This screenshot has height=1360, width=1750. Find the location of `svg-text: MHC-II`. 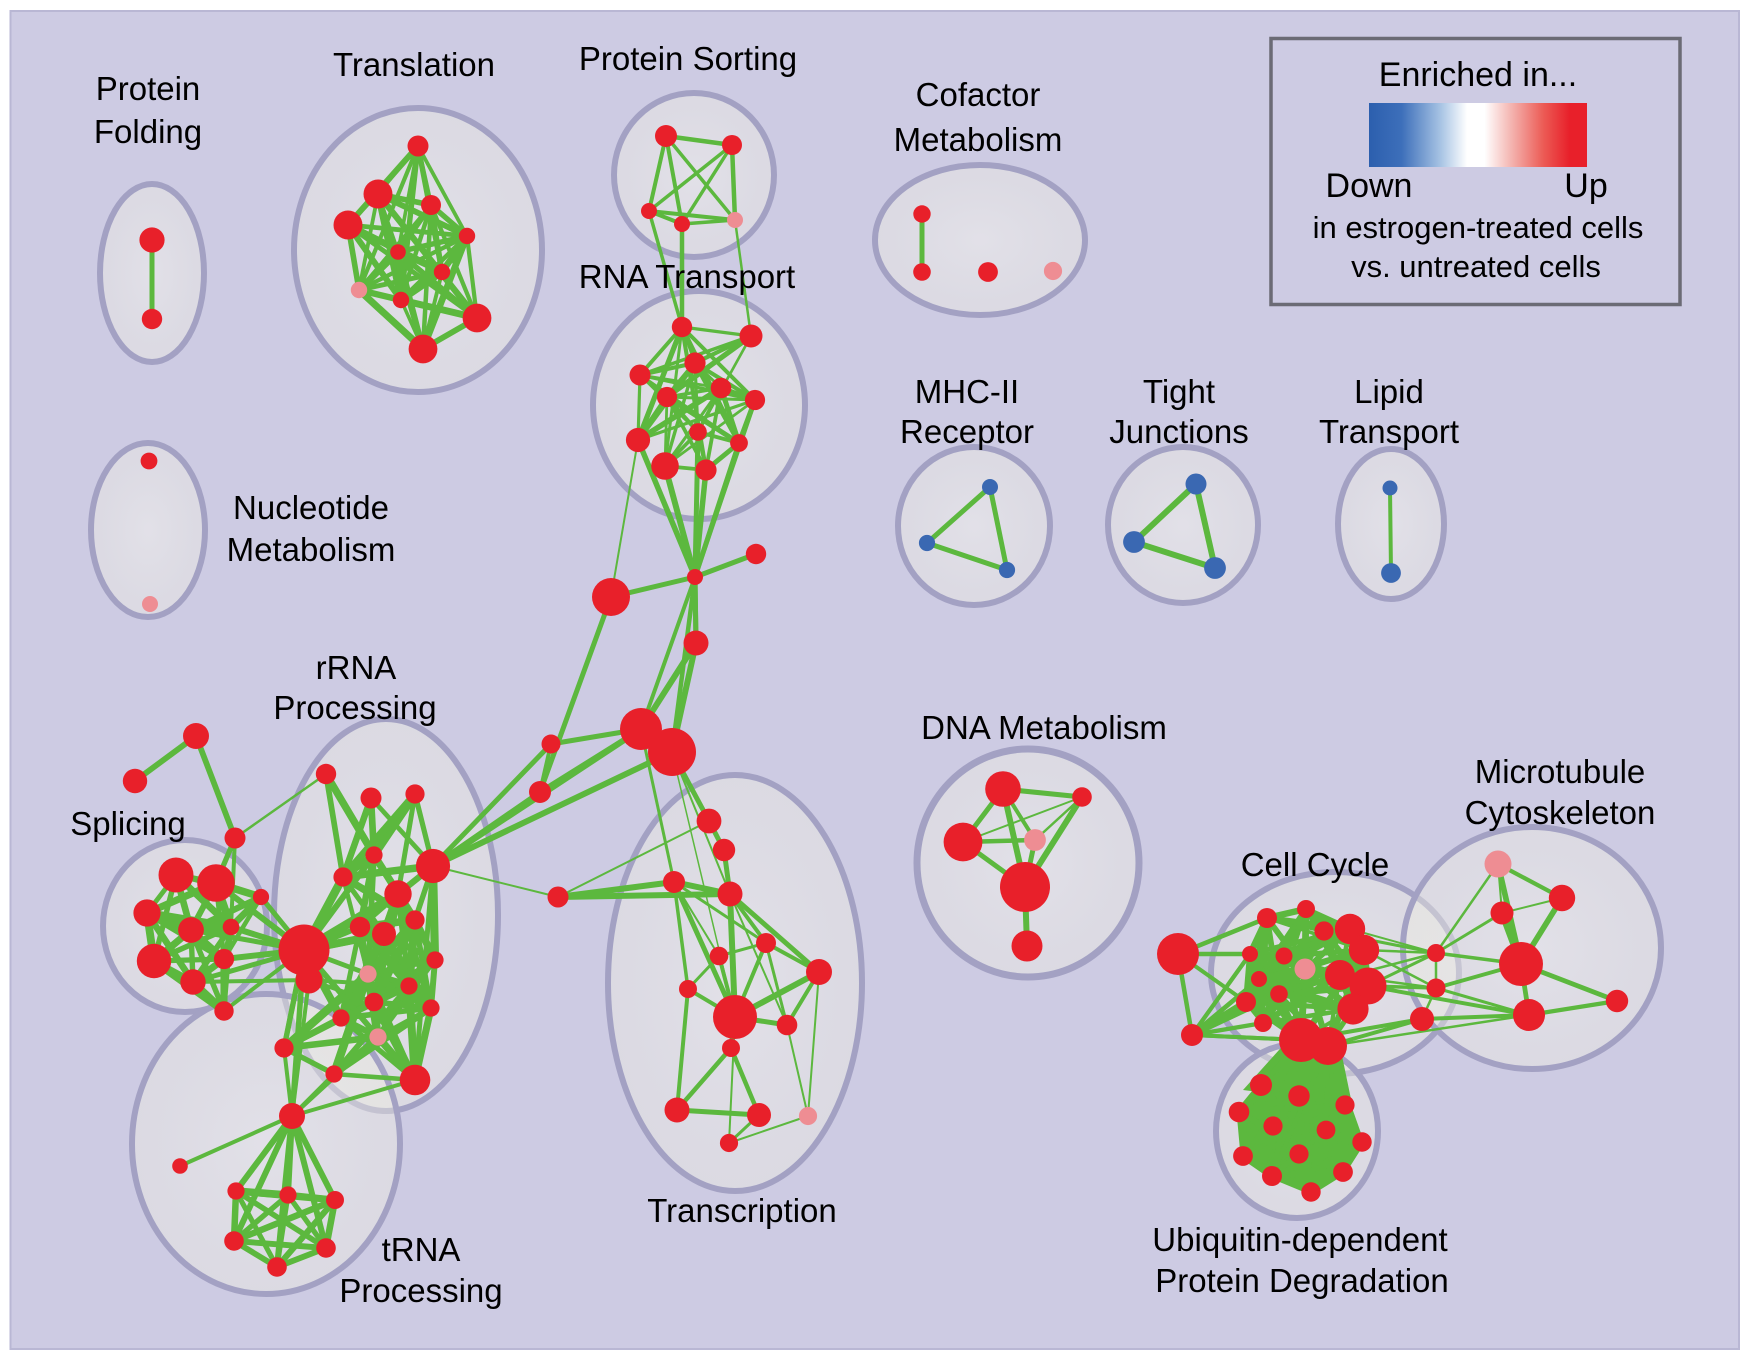

svg-text: MHC-II is located at coordinates (967, 391).